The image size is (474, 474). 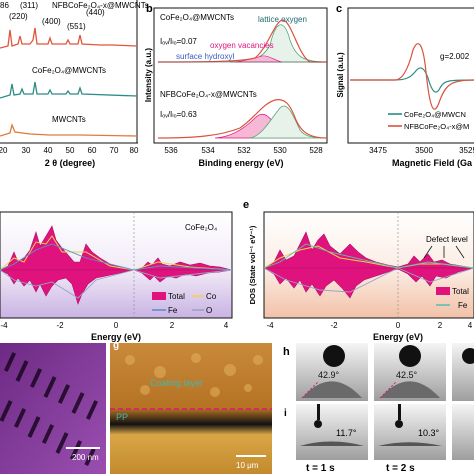 What do you see at coordinates (447, 239) in the screenshot?
I see `defect-level-label: Defect level` at bounding box center [447, 239].